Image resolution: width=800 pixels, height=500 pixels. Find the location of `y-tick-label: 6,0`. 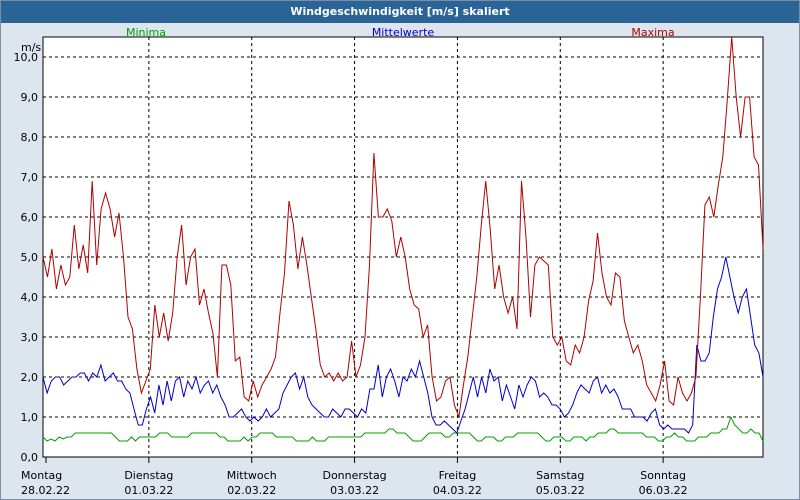

y-tick-label: 6,0 is located at coordinates (30, 217).